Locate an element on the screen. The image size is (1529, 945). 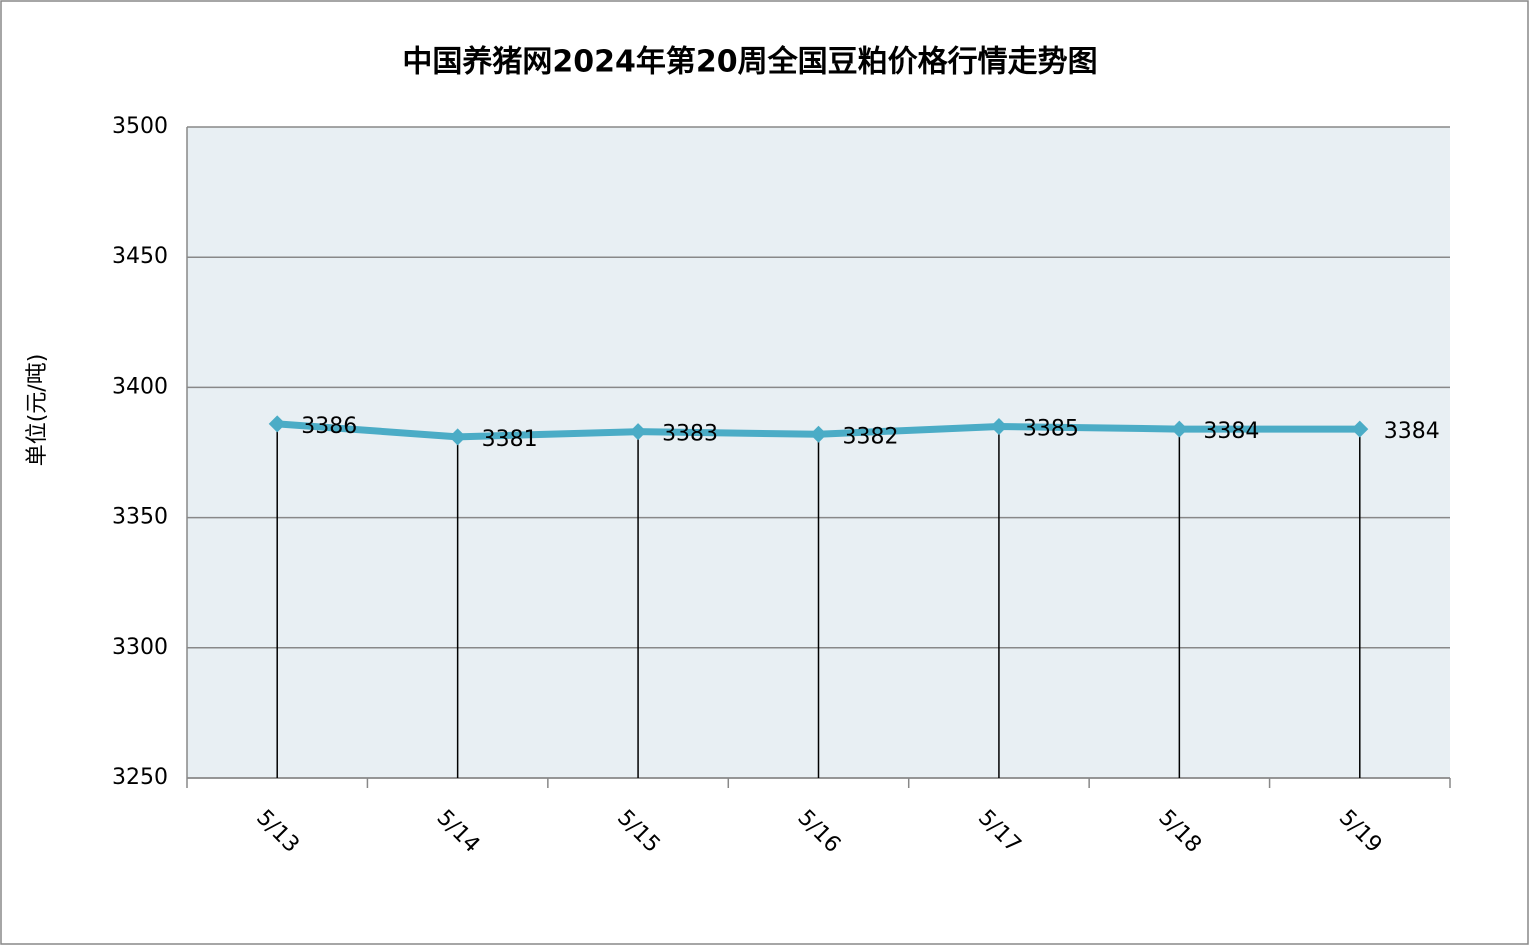
chart-title: 中国养猪网2024年第20周全国豆粕价格行情走势图 is located at coordinates (749, 62).